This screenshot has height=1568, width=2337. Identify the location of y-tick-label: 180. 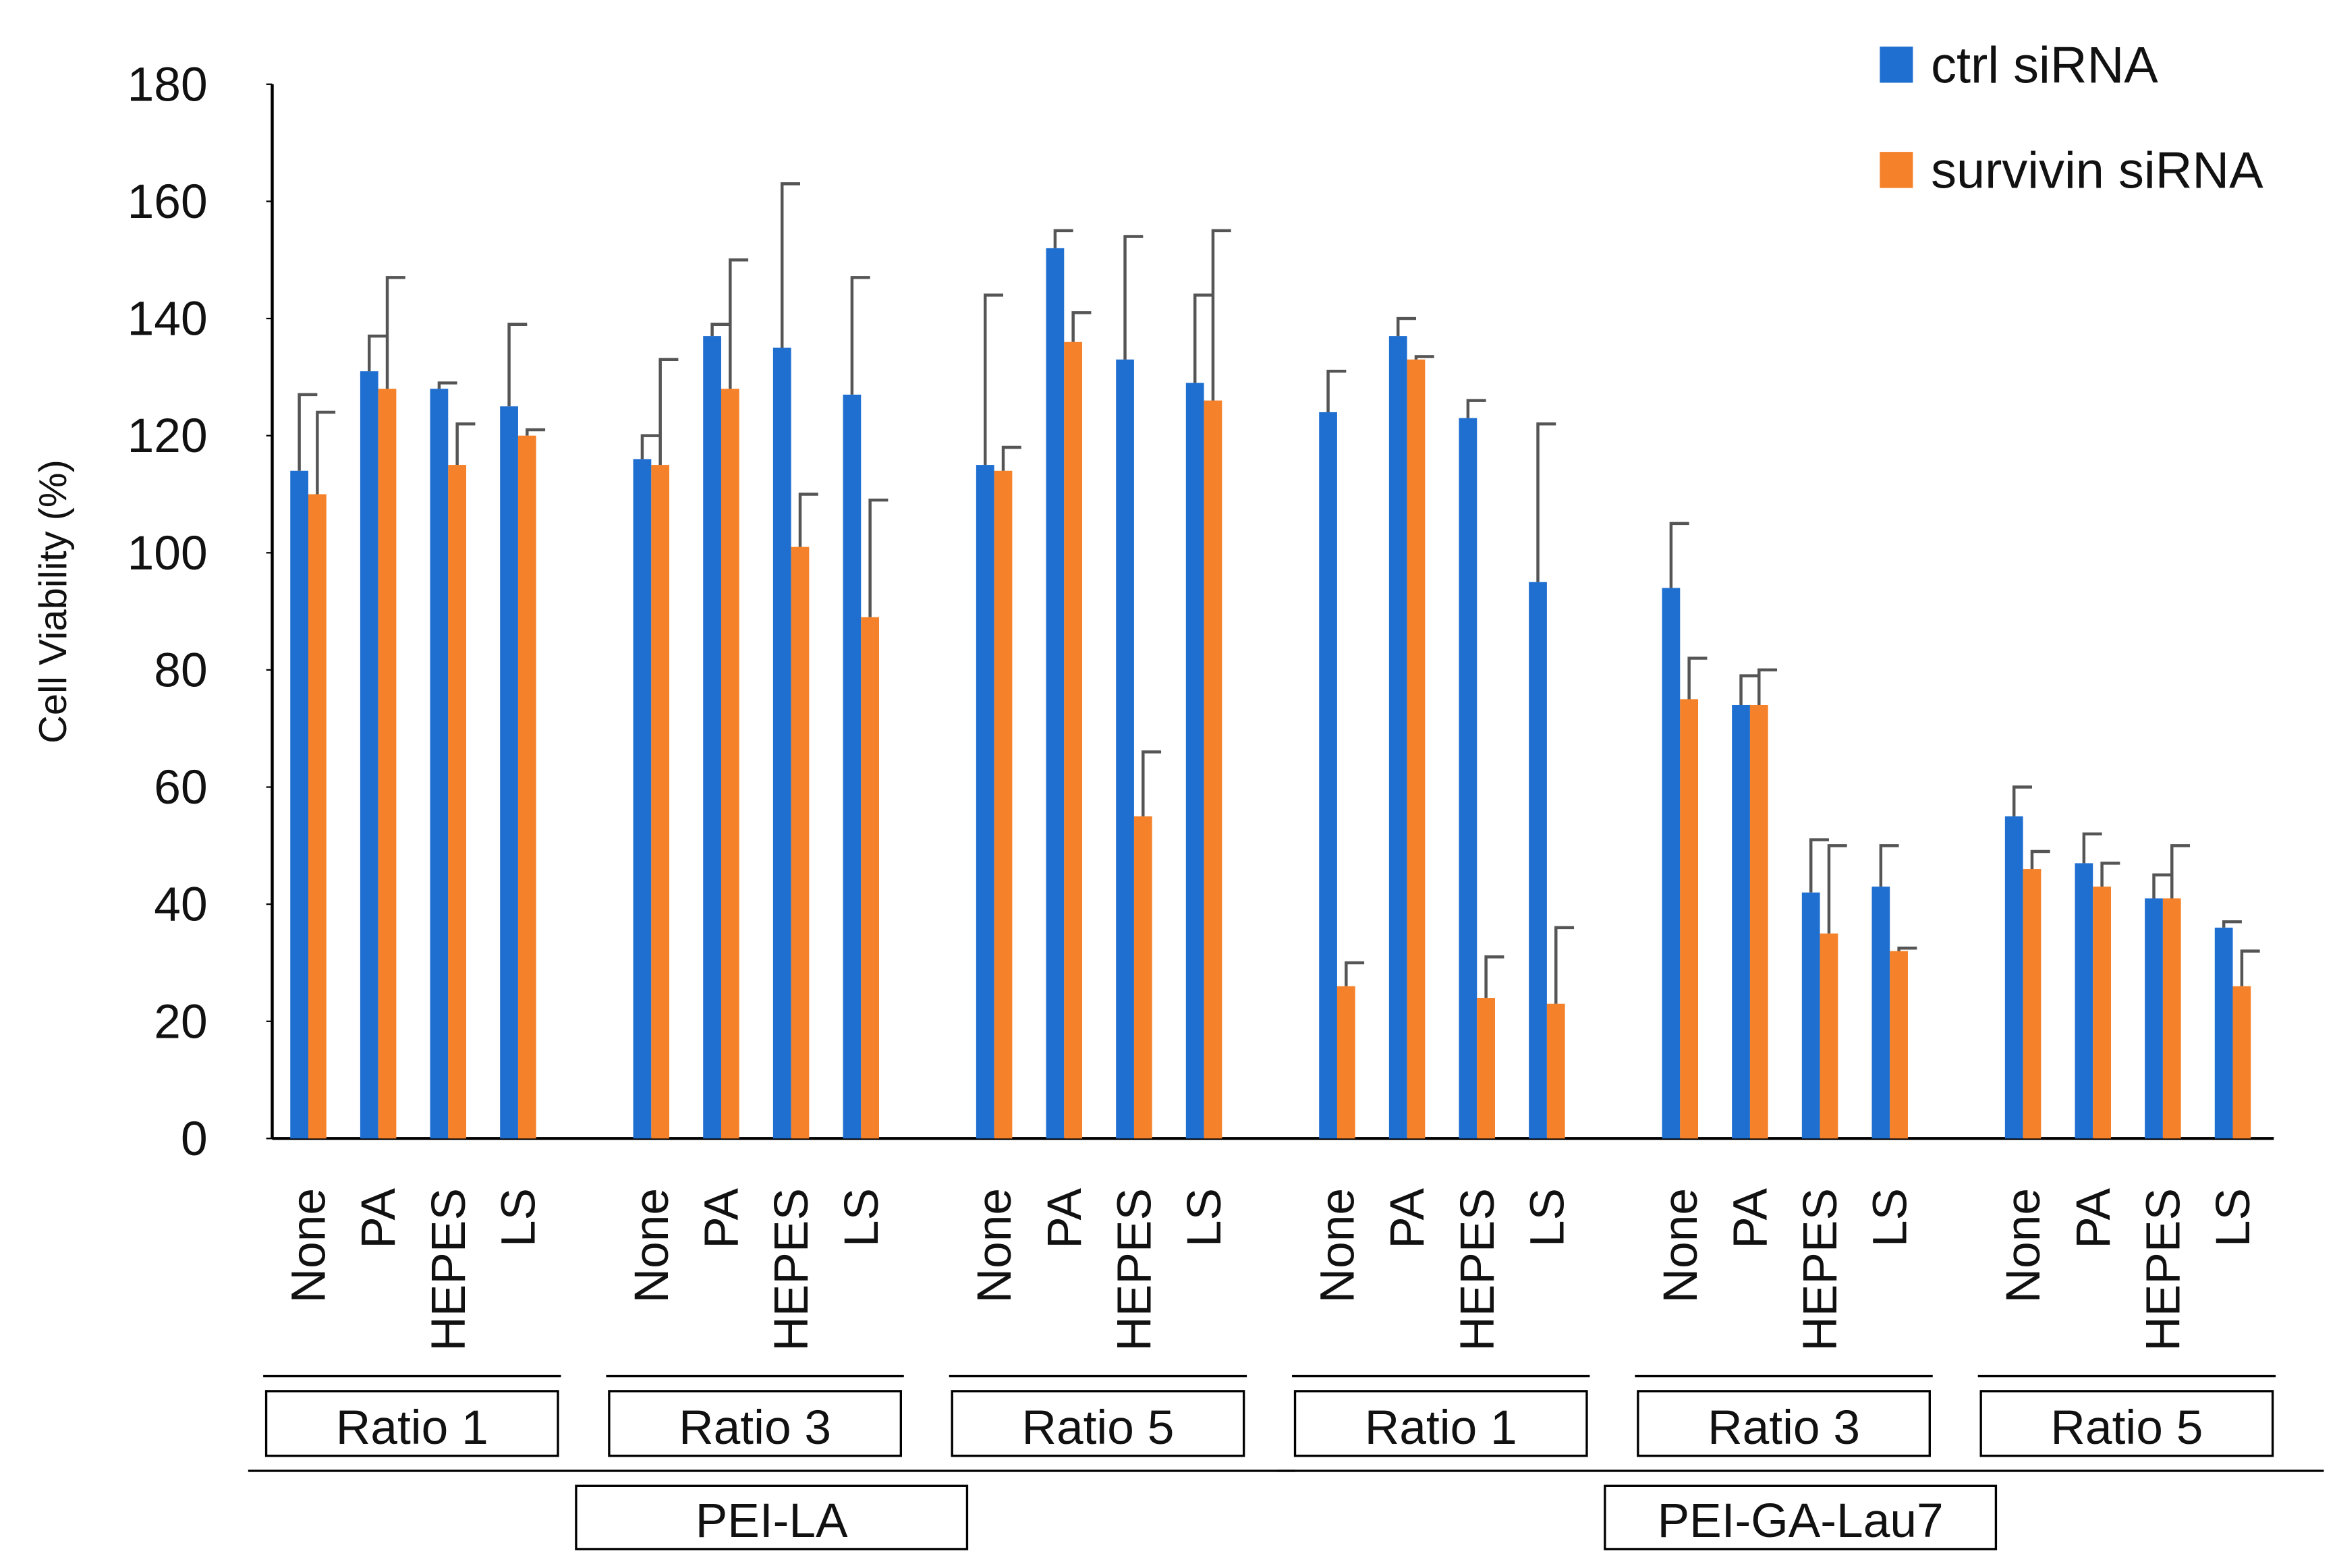
(168, 84).